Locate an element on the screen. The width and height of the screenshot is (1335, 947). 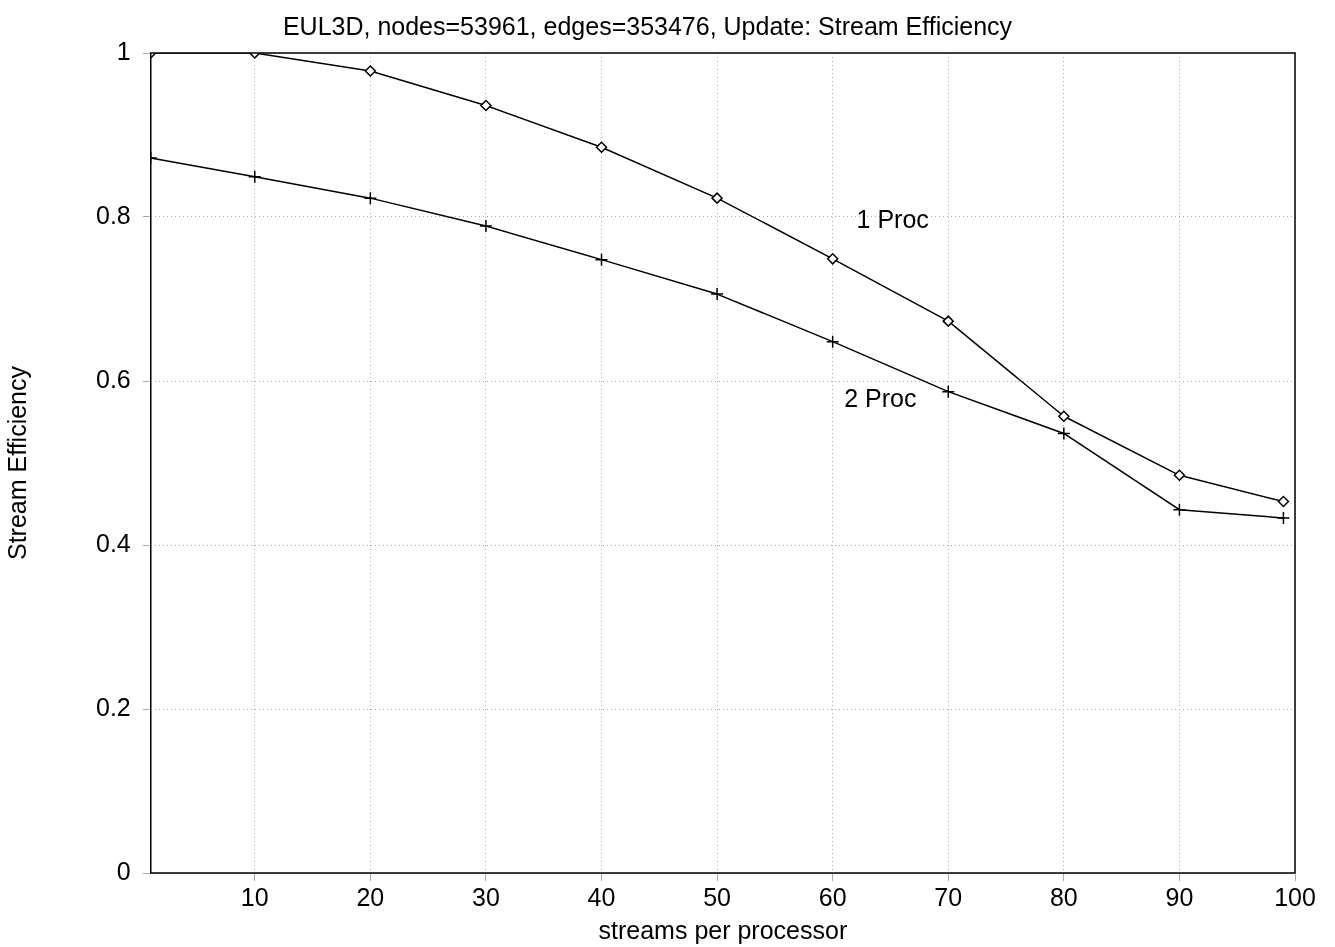
x-tick-label: 30 is located at coordinates (486, 896).